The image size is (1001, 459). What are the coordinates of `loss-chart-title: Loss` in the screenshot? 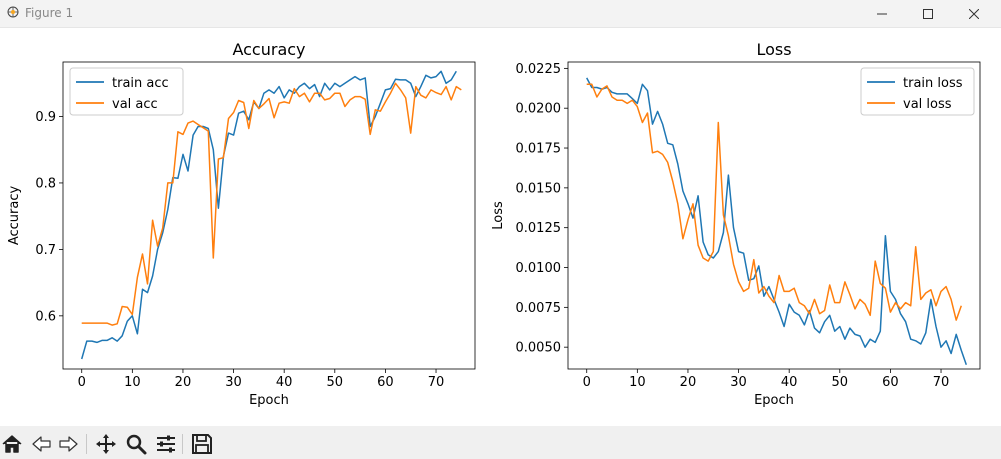 It's located at (773, 49).